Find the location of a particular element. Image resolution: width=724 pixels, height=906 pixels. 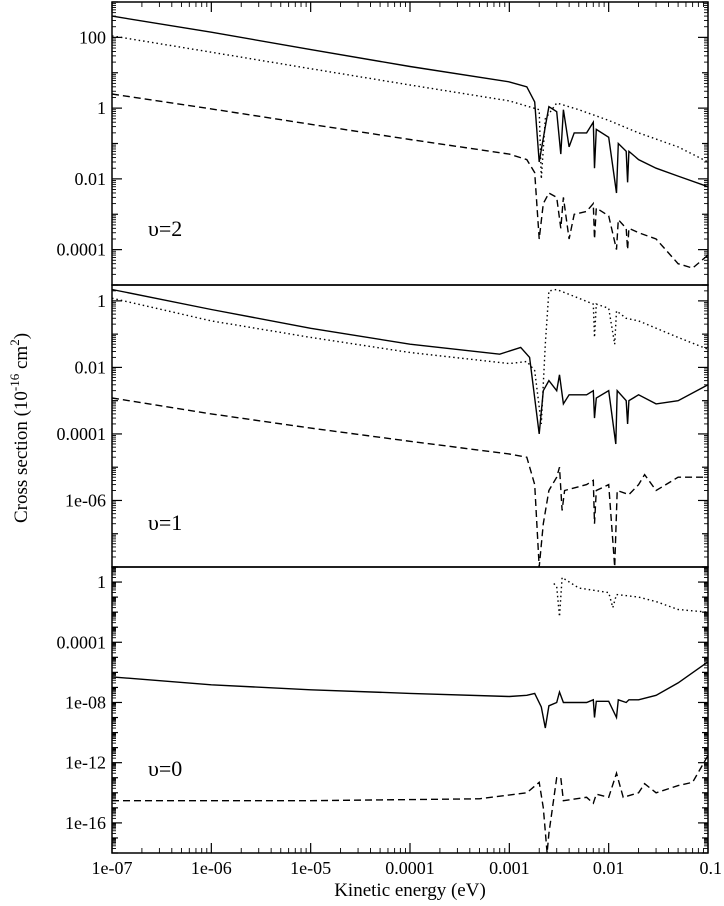

y-tick-label: 1e-12 is located at coordinates (85, 763).